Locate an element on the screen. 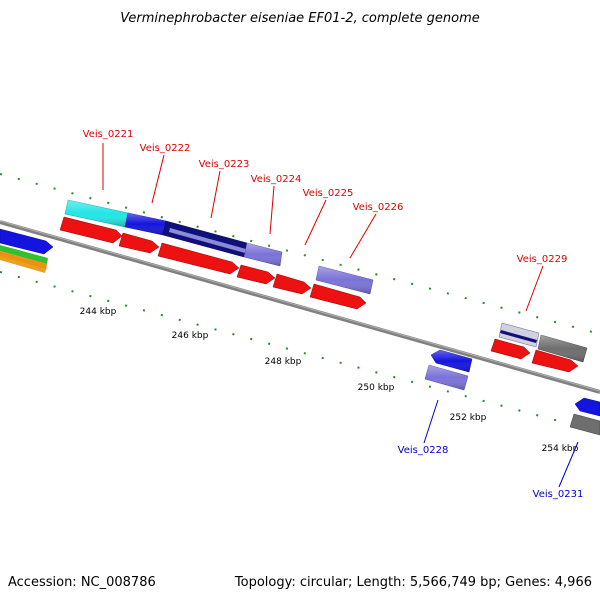  gene-label-veis-0225: Veis_0225 is located at coordinates (328, 193).